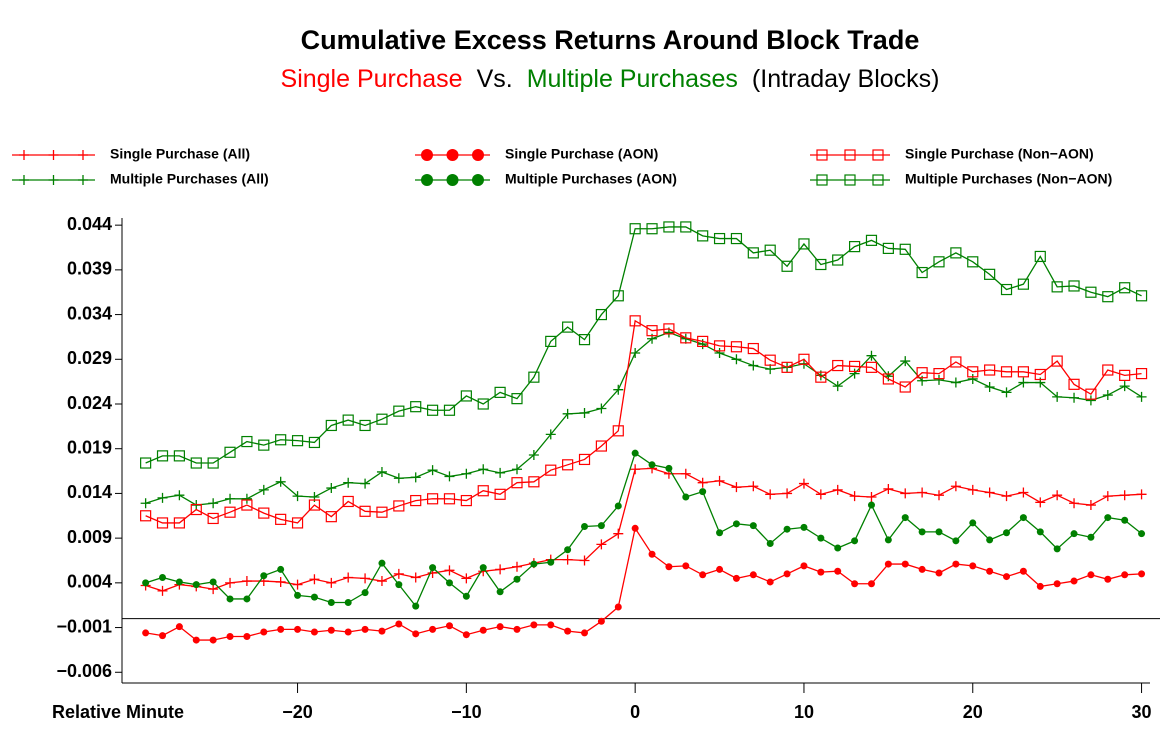 This screenshot has width=1169, height=729. I want to click on x-tick-label: −10, so click(466, 712).